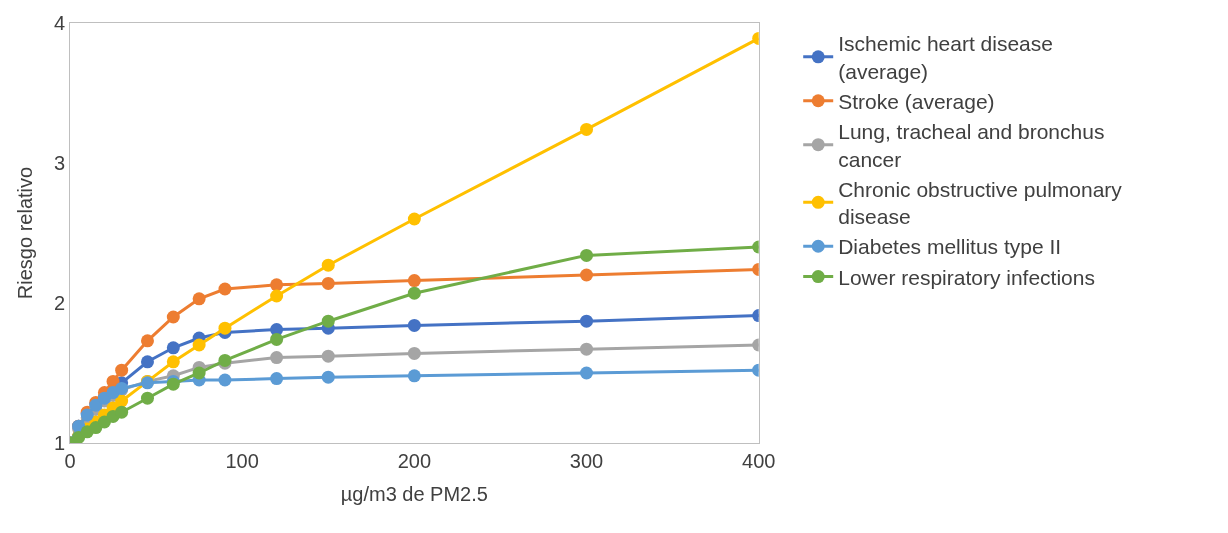 The width and height of the screenshot is (1228, 533). Describe the element at coordinates (759, 461) in the screenshot. I see `x-tick-label: 400` at that location.